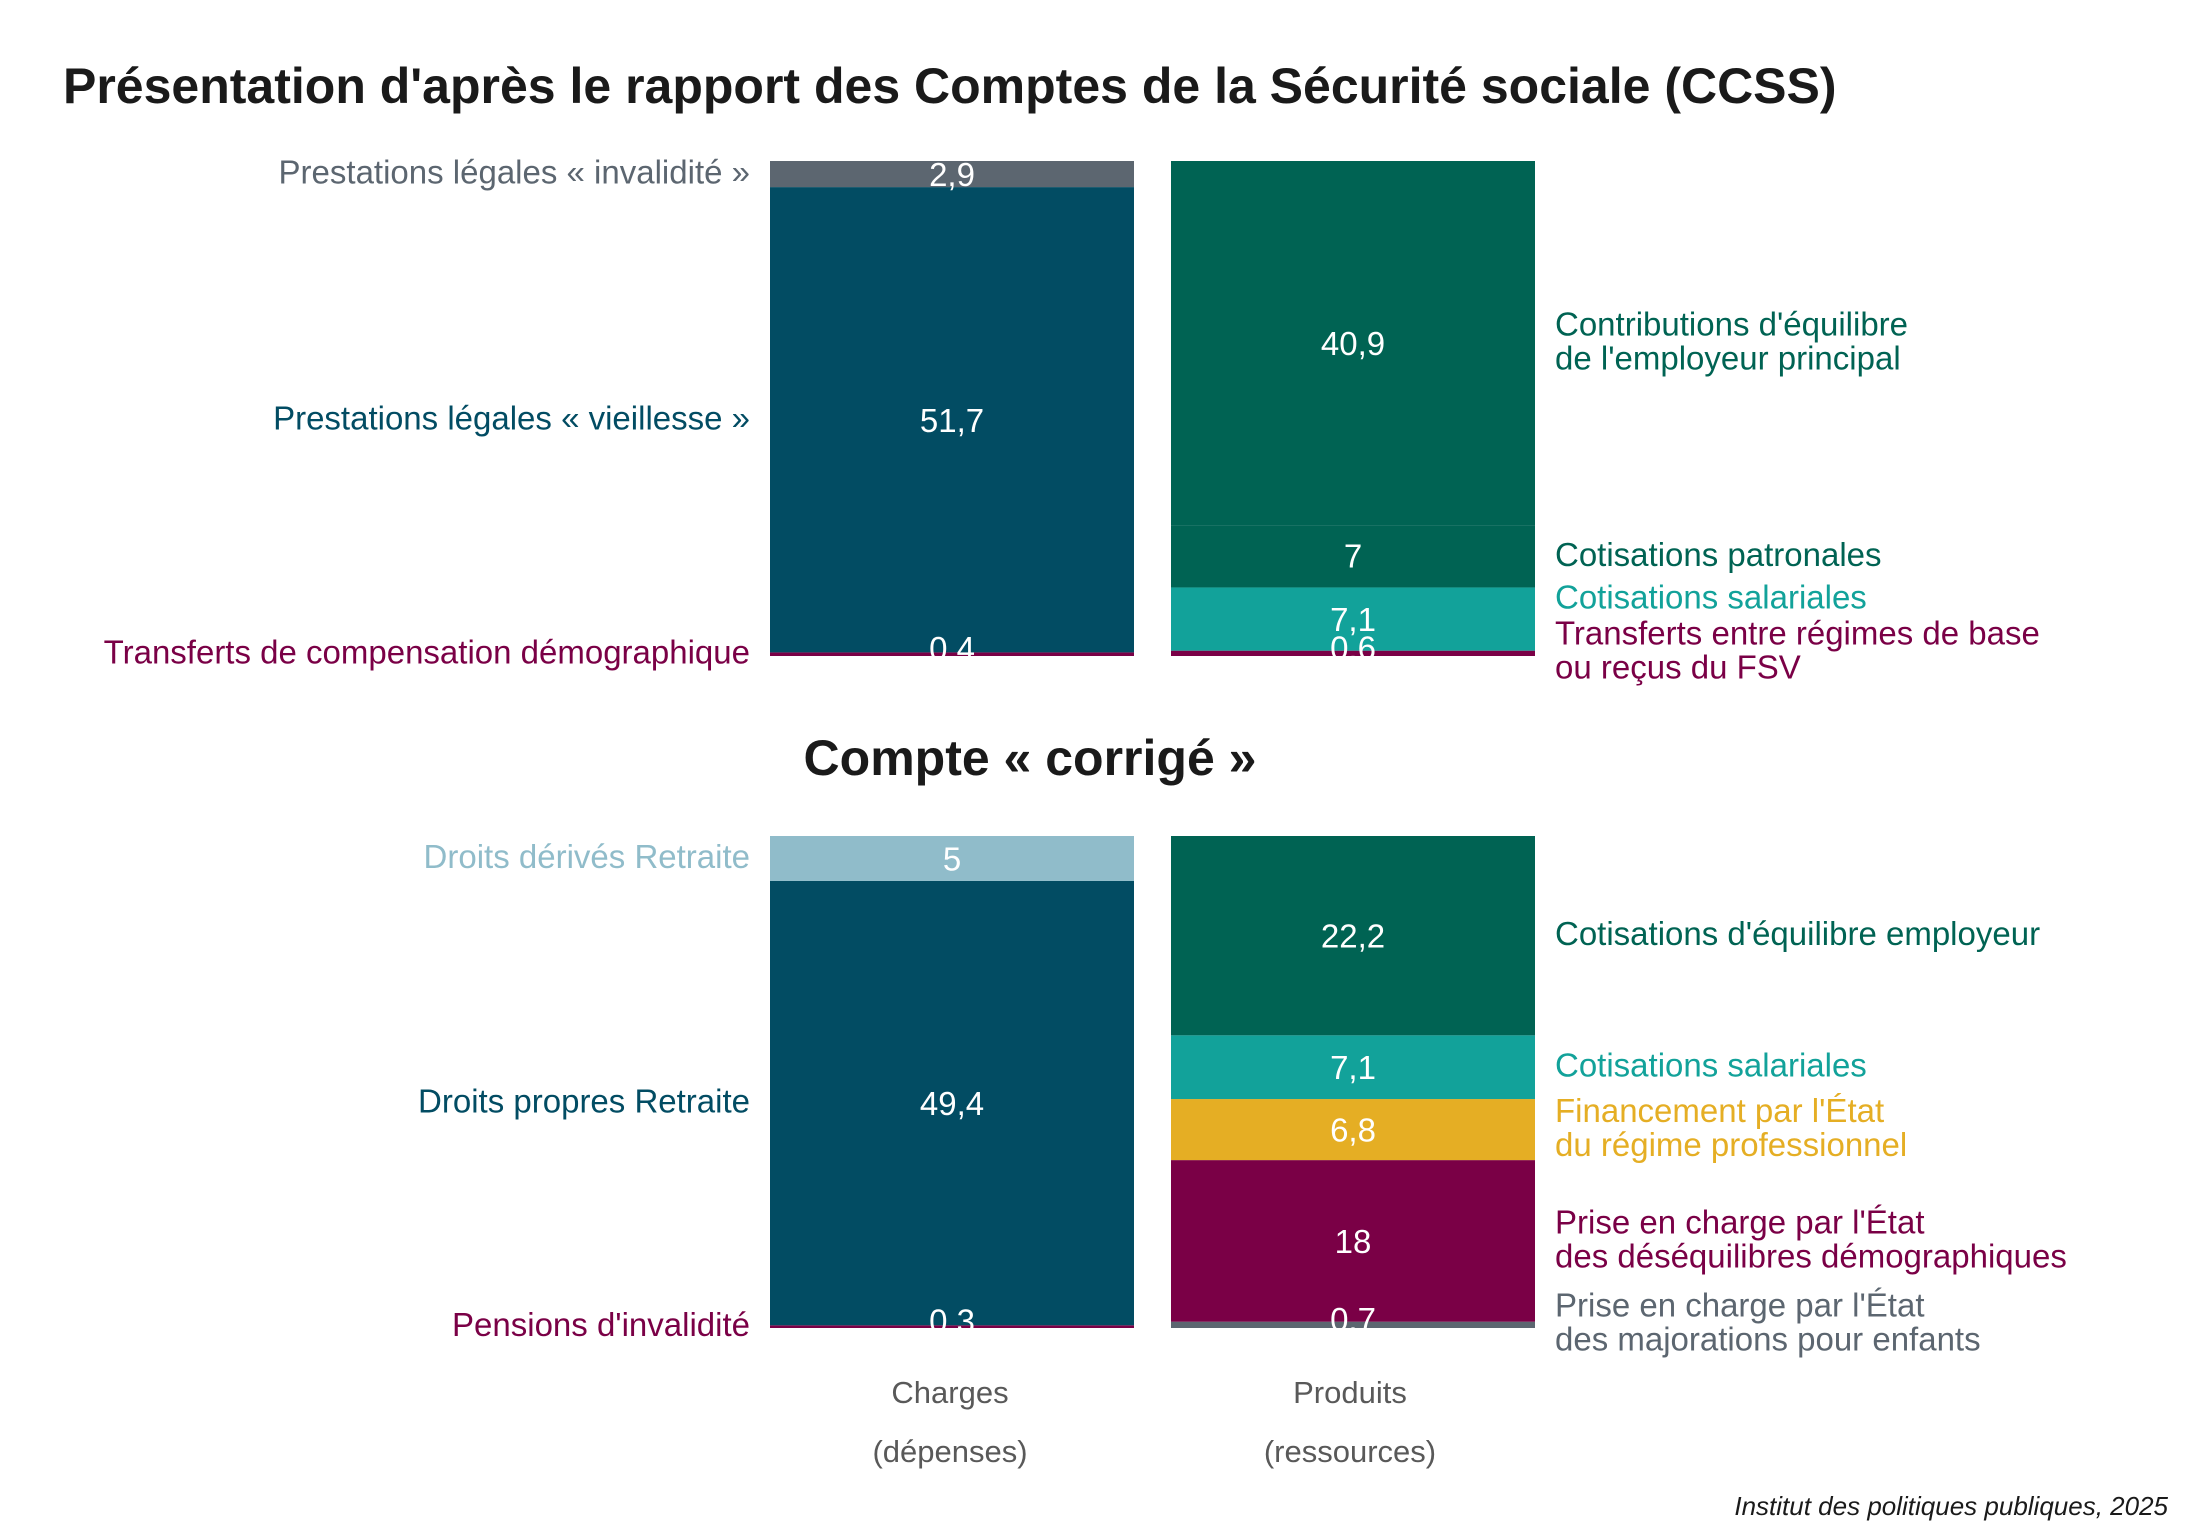 The image size is (2200, 1531). I want to click on segment-name-produits-0-line0: Prise en charge par l'État, so click(1740, 1305).